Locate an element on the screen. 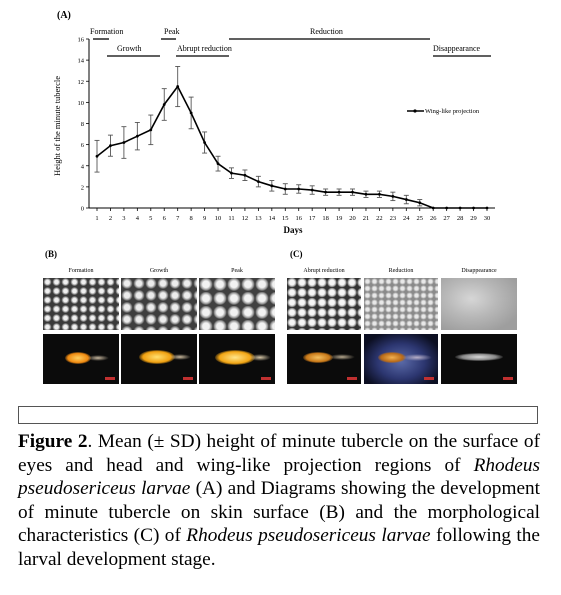 The image size is (561, 595). series-line-group is located at coordinates (292, 147).